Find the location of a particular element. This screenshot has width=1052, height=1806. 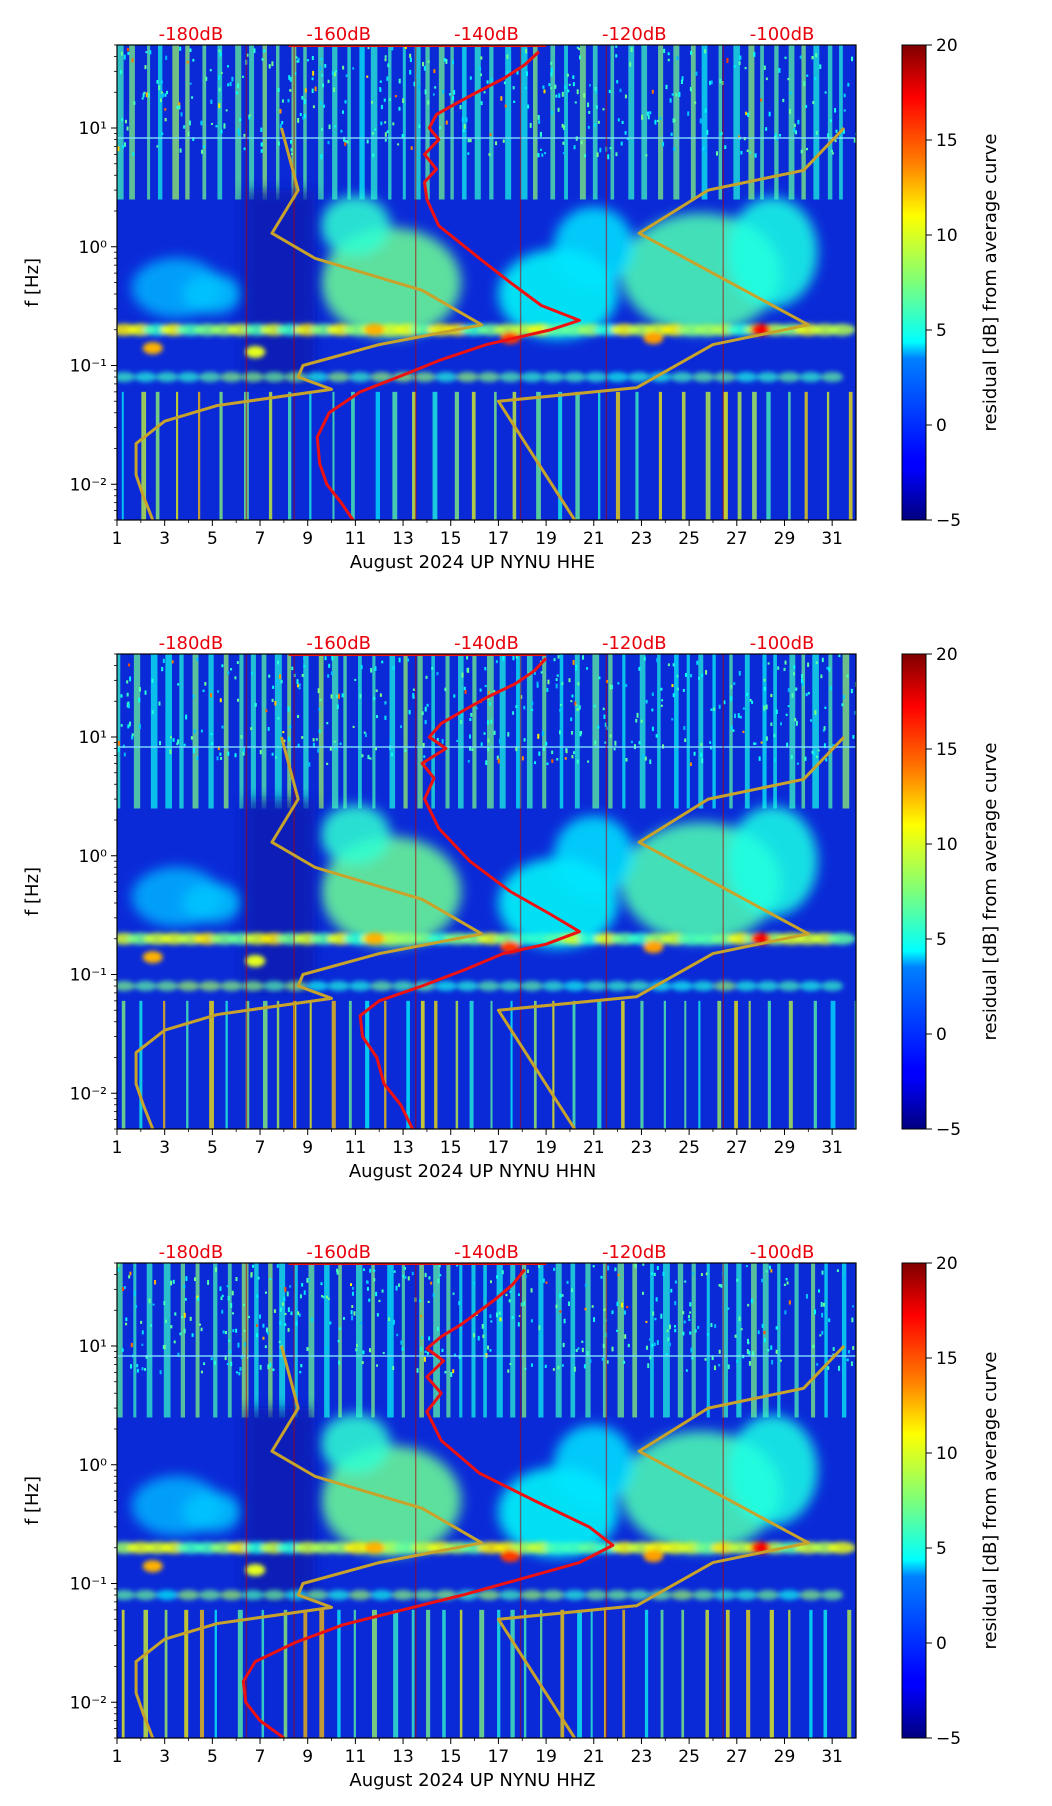

hot-spot is located at coordinates (255, 351).